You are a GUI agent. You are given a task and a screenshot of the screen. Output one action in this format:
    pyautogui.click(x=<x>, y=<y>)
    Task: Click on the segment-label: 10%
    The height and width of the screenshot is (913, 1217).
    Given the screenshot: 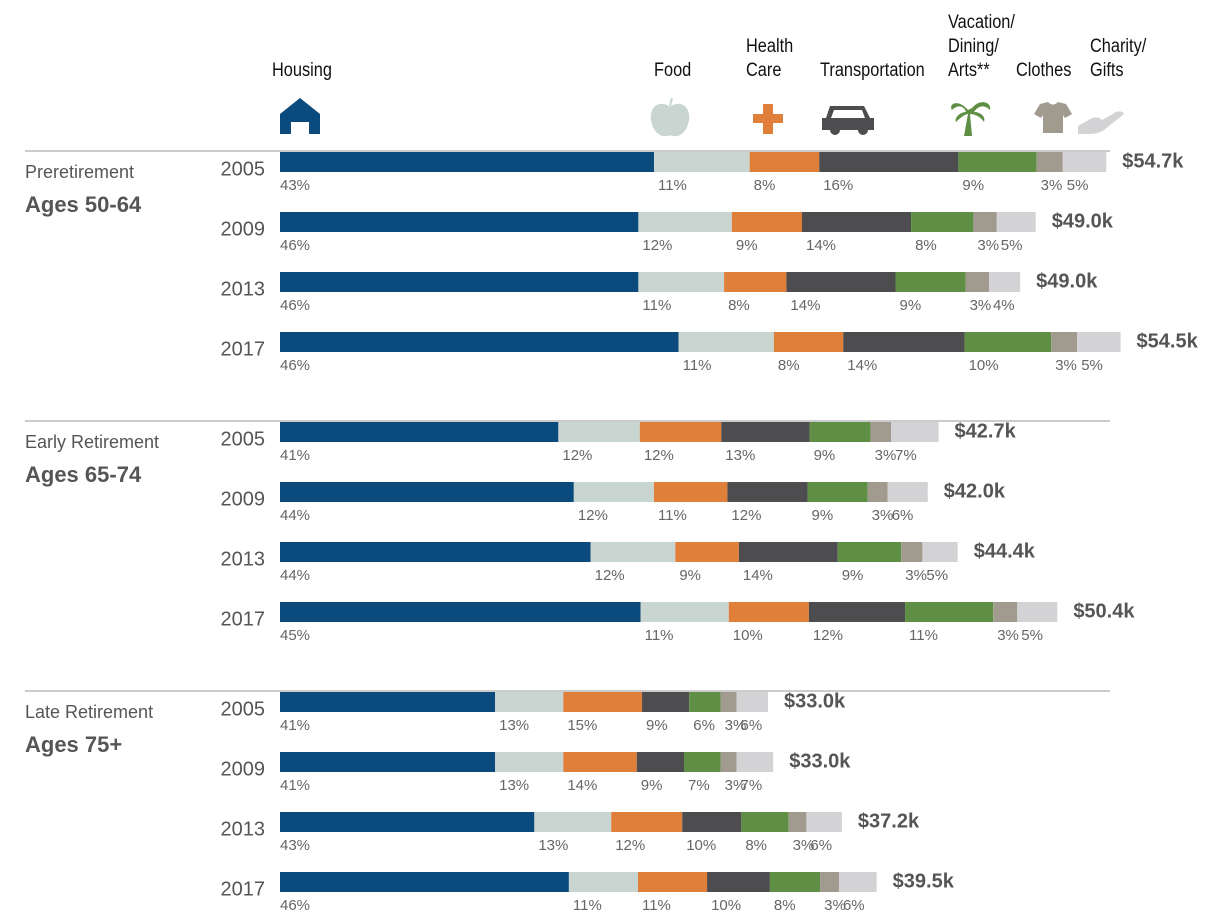 What is the action you would take?
    pyautogui.click(x=748, y=635)
    